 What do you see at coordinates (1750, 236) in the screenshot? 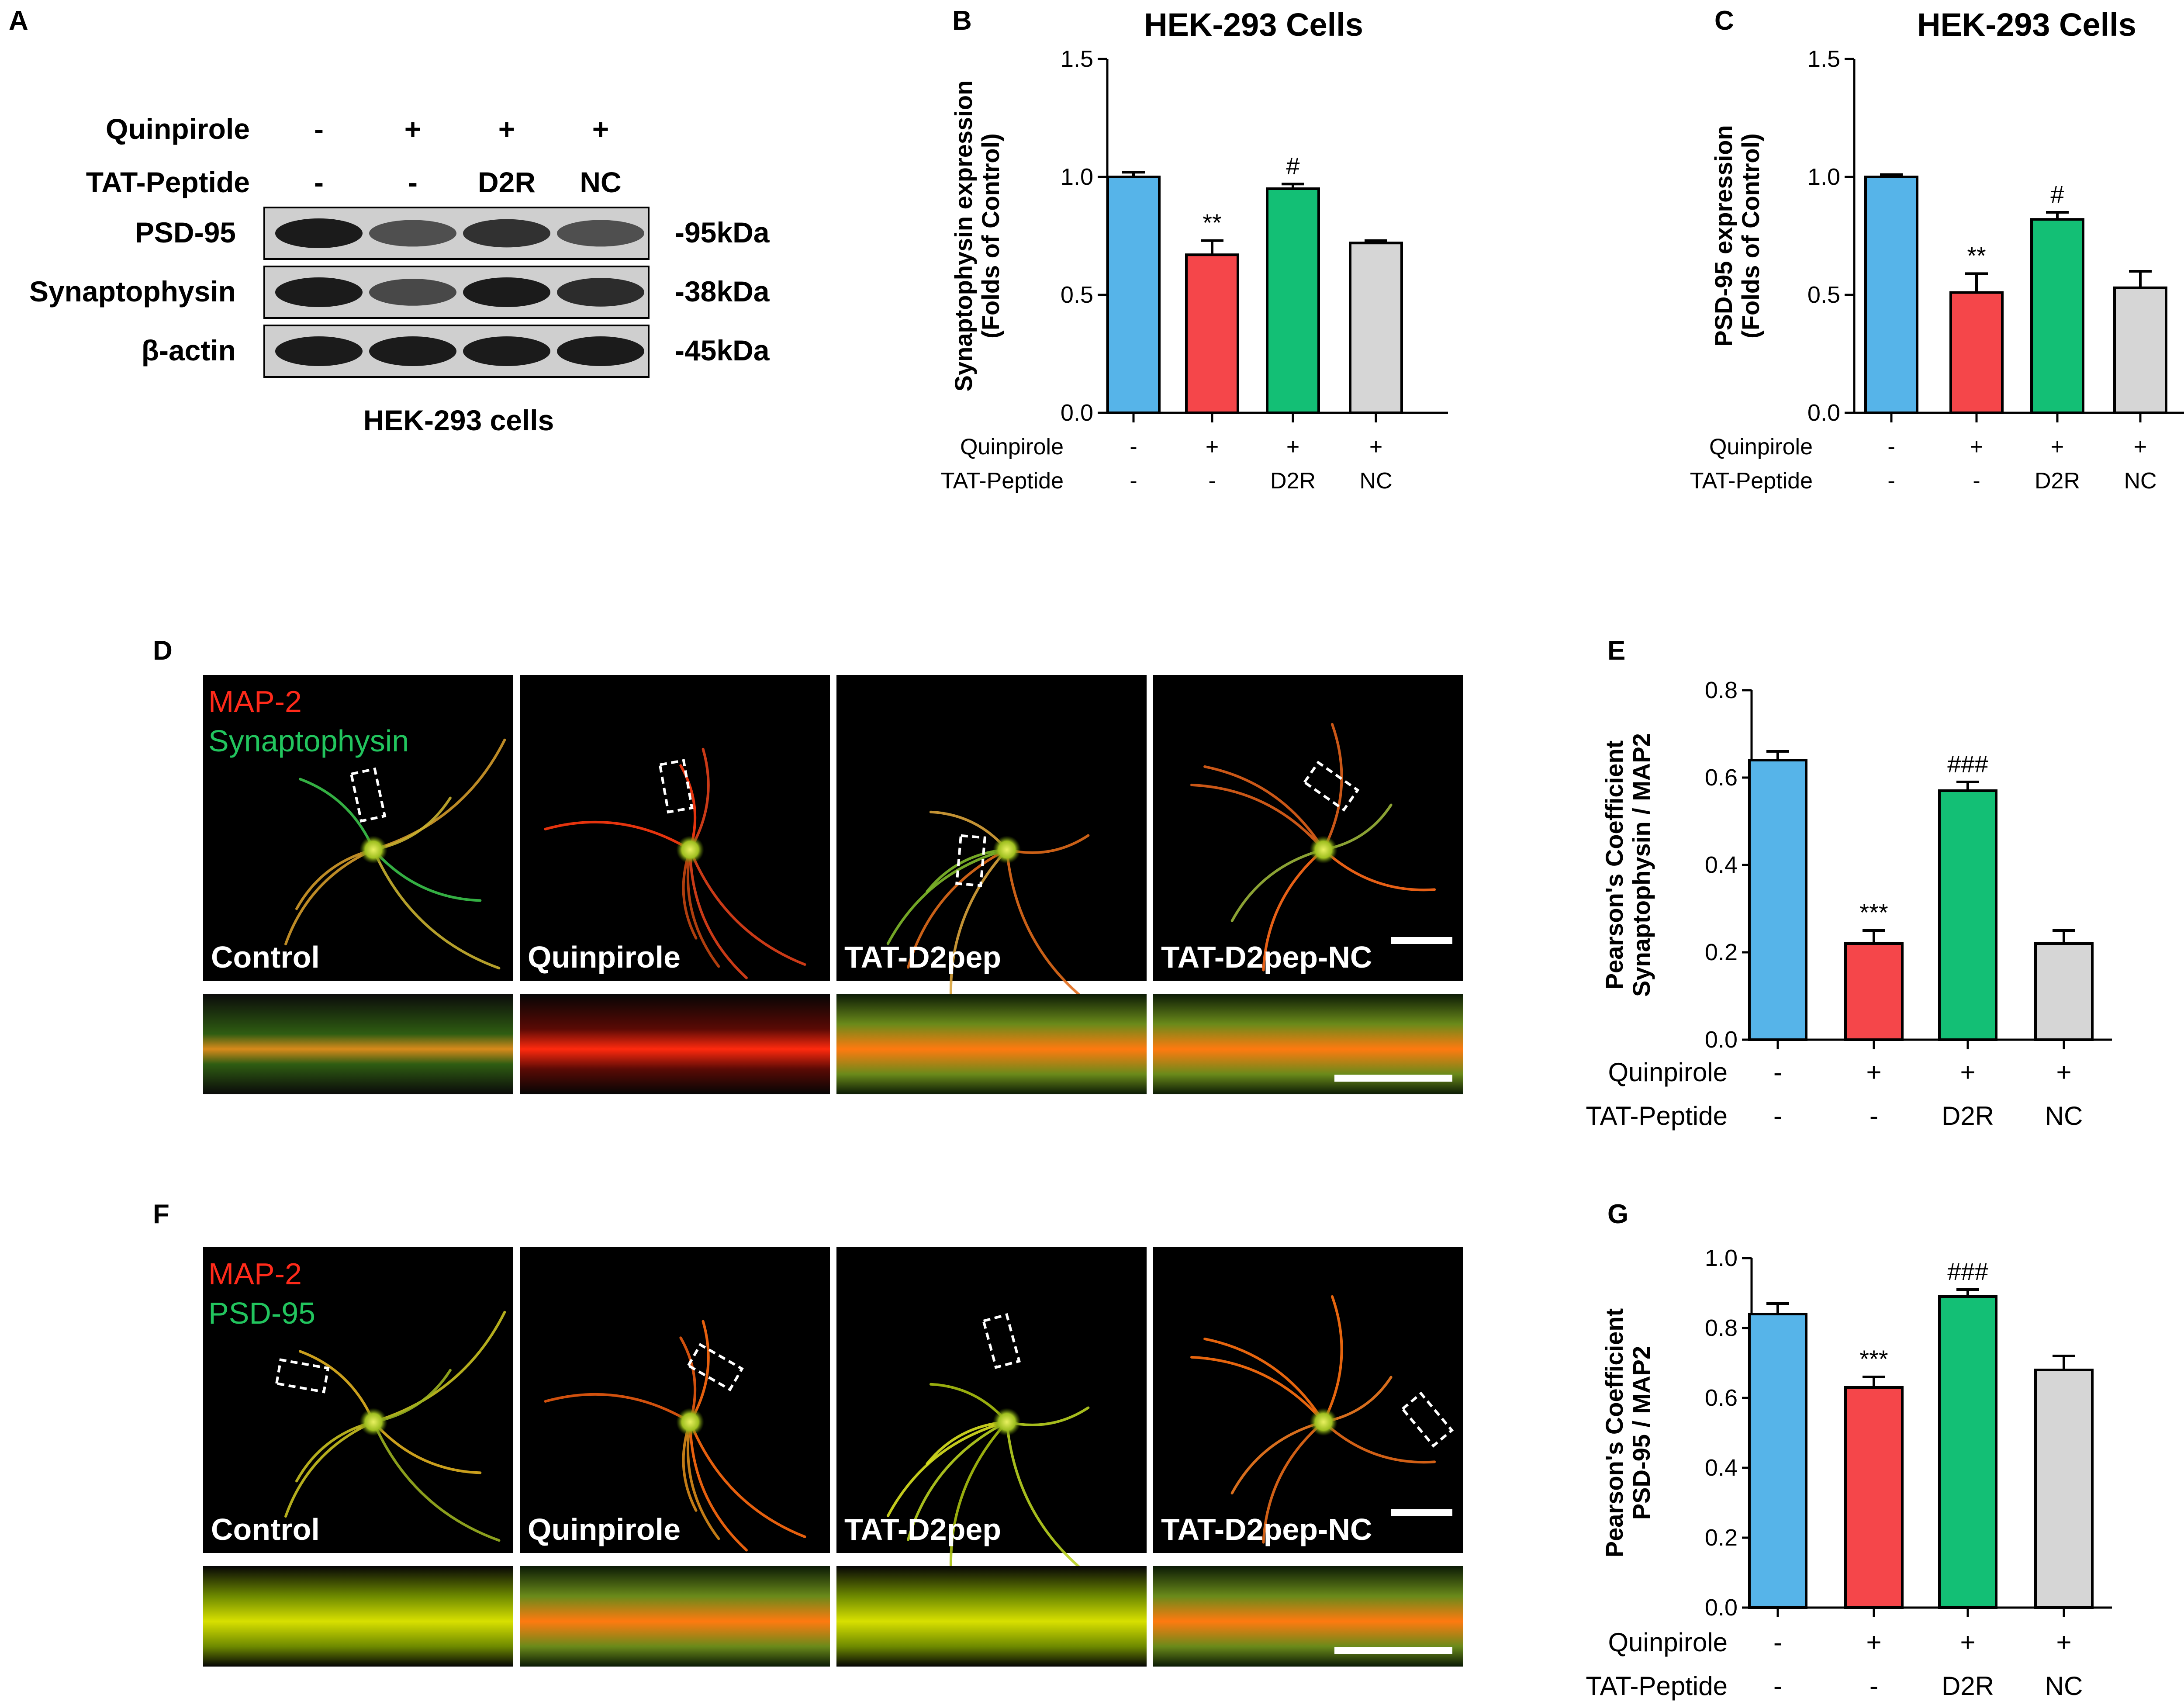
I see `y-axis-label: (Folds of Control)` at bounding box center [1750, 236].